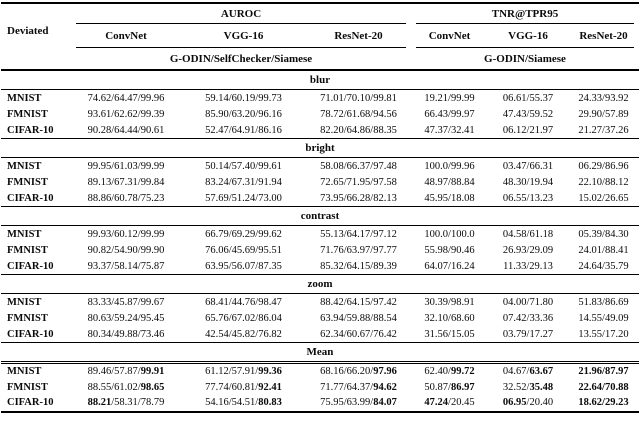 This screenshot has height=424, width=640. I want to click on value-segment: 06.29/86.96, so click(603, 166).